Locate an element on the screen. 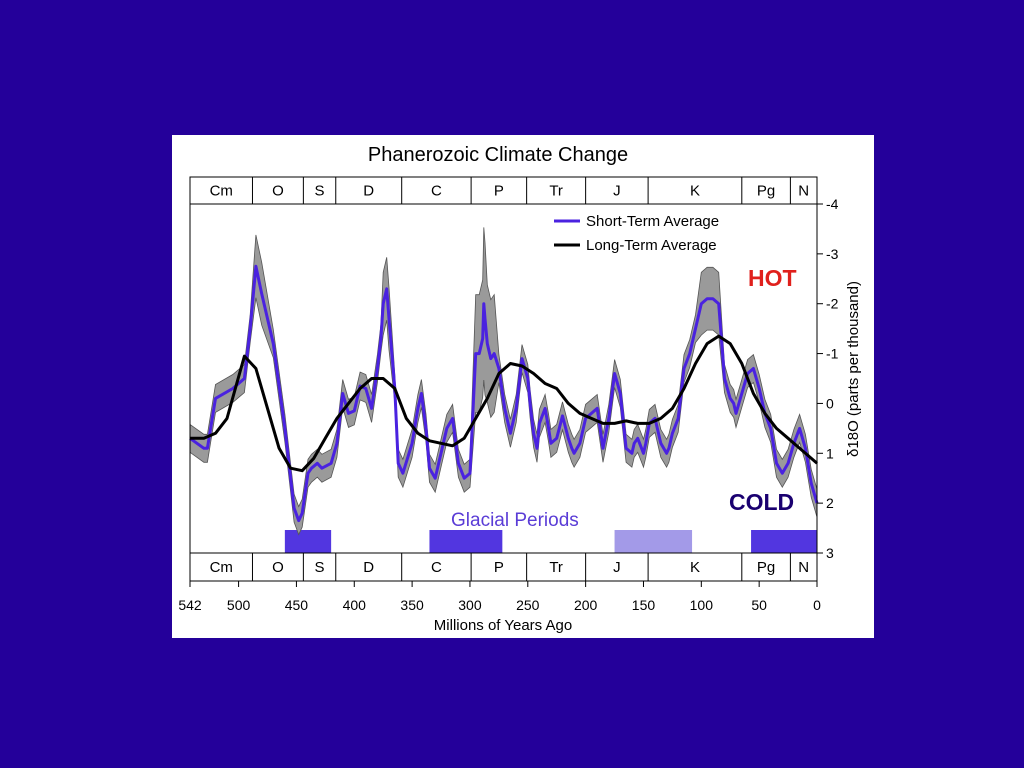 The width and height of the screenshot is (1024, 768). period-label-top-j: J is located at coordinates (617, 191).